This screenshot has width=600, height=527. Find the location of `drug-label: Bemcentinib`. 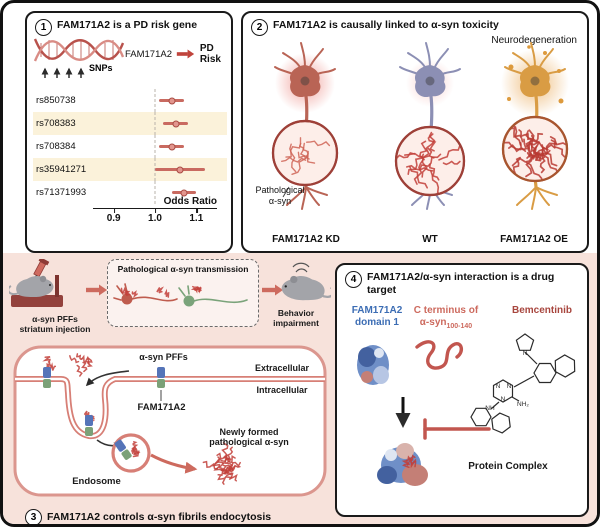

drug-label: Bemcentinib is located at coordinates (541, 310).